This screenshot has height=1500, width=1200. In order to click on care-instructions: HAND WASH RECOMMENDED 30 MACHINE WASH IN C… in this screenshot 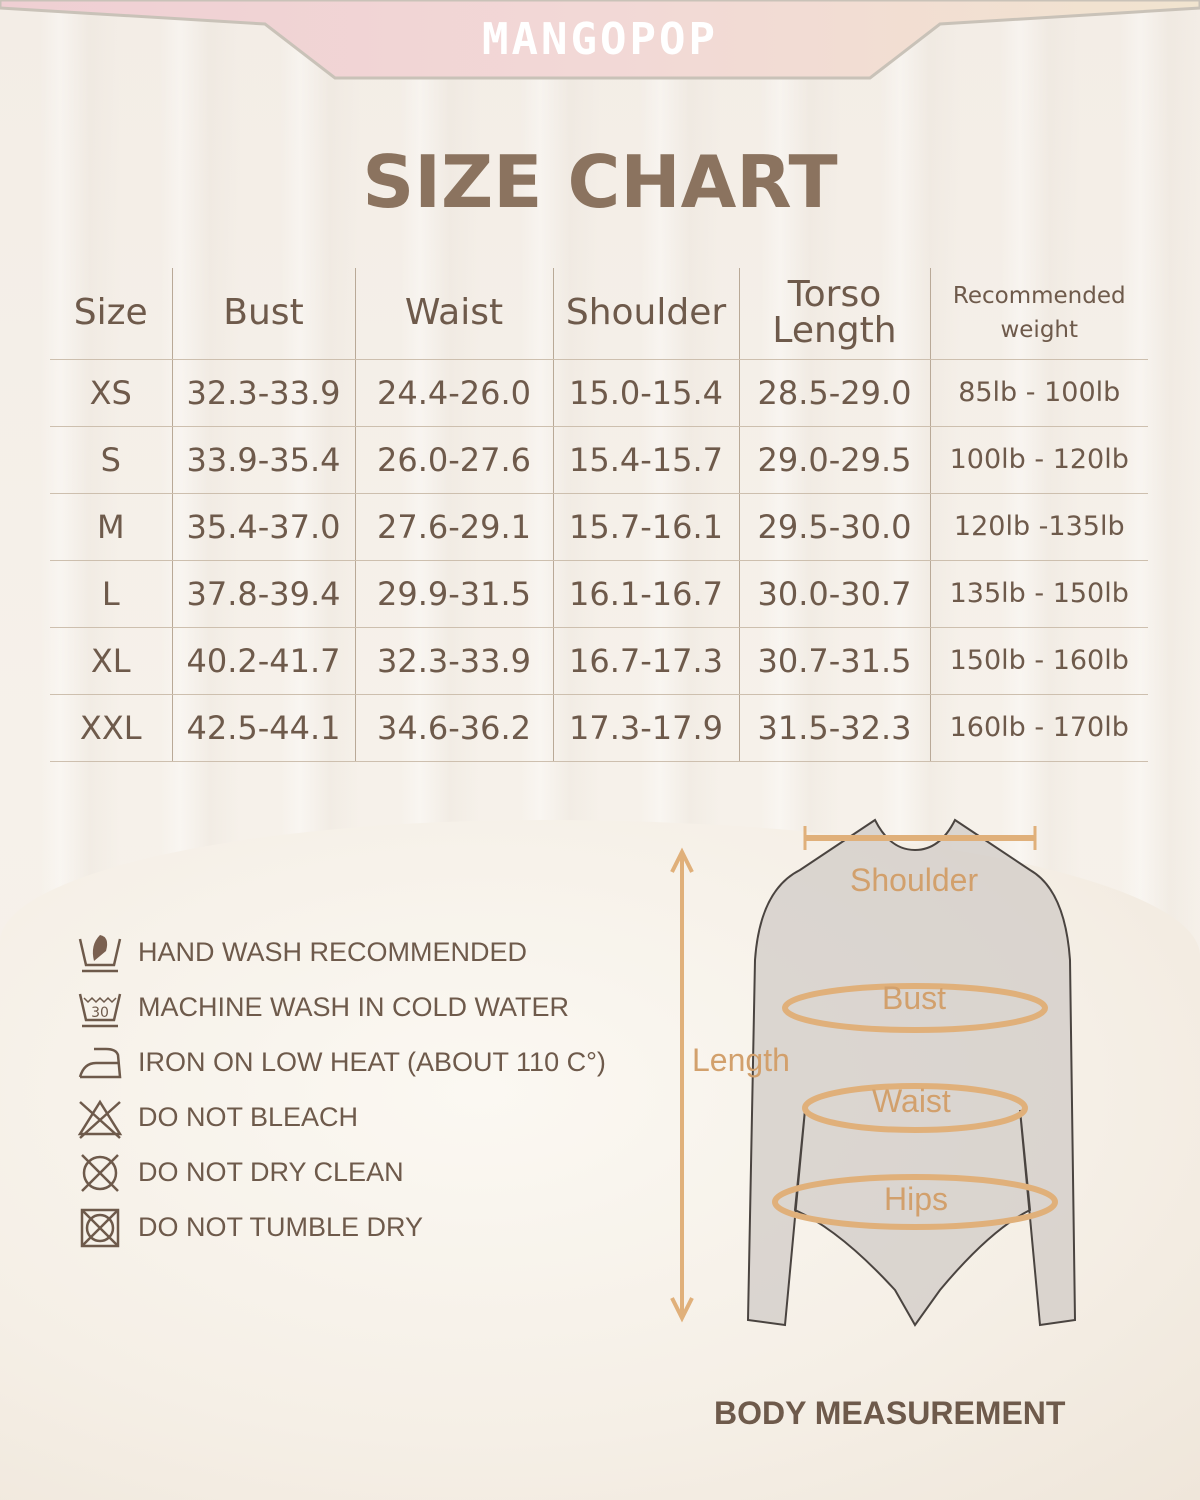, I will do `click(341, 1090)`.